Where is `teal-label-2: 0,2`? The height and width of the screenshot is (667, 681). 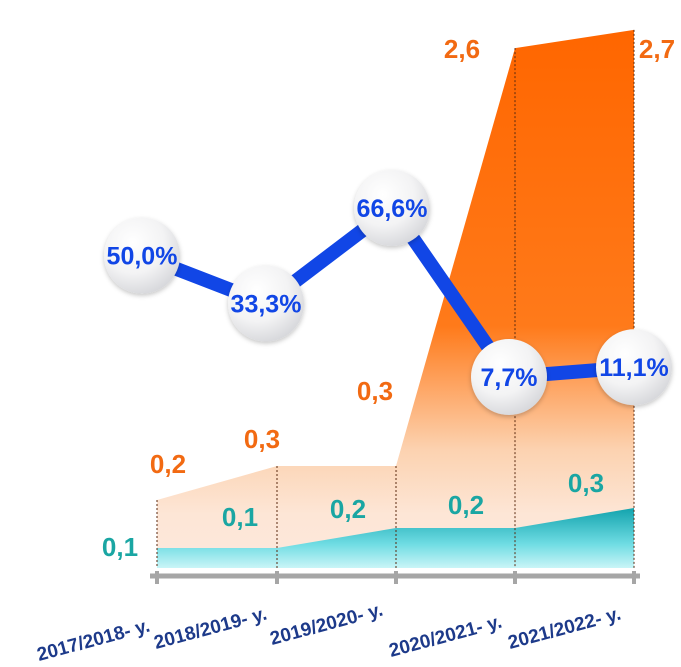
teal-label-2: 0,2 is located at coordinates (348, 509).